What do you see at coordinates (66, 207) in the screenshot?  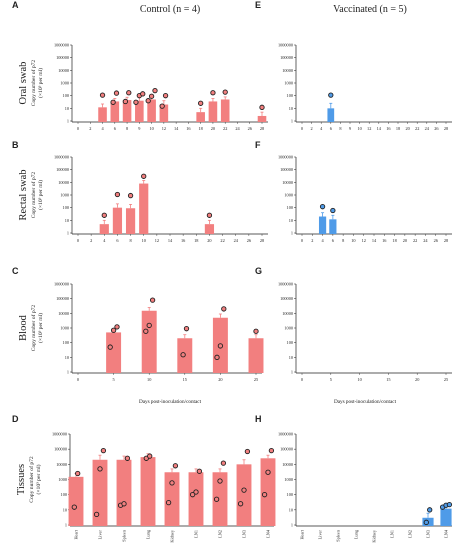 I see `panel-b-ytick-label: 100` at bounding box center [66, 207].